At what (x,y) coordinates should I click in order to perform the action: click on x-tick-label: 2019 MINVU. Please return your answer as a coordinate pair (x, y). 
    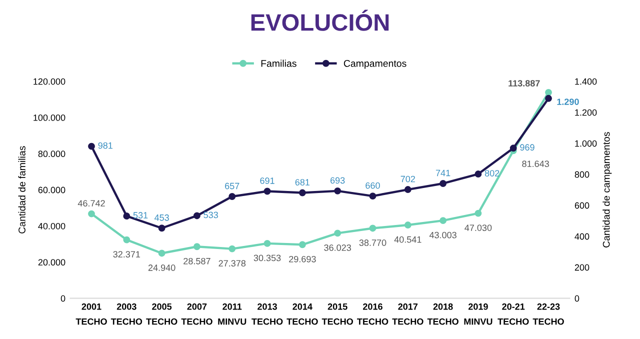
    Looking at the image, I should click on (478, 314).